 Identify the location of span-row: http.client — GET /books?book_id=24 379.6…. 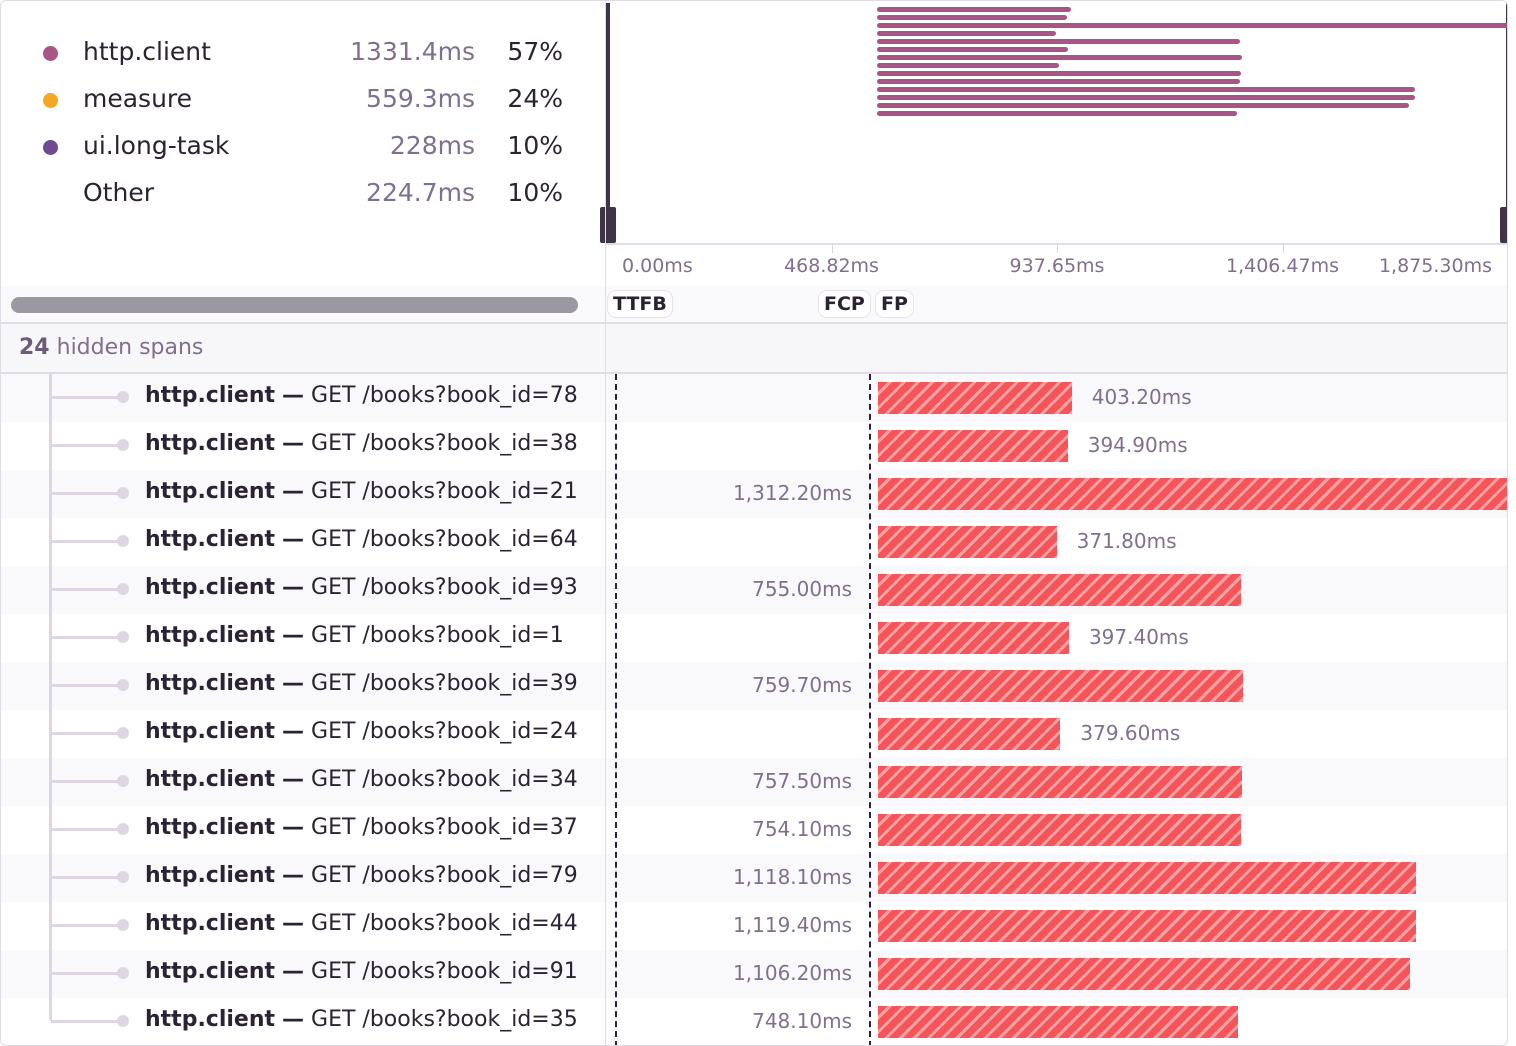
(754, 734).